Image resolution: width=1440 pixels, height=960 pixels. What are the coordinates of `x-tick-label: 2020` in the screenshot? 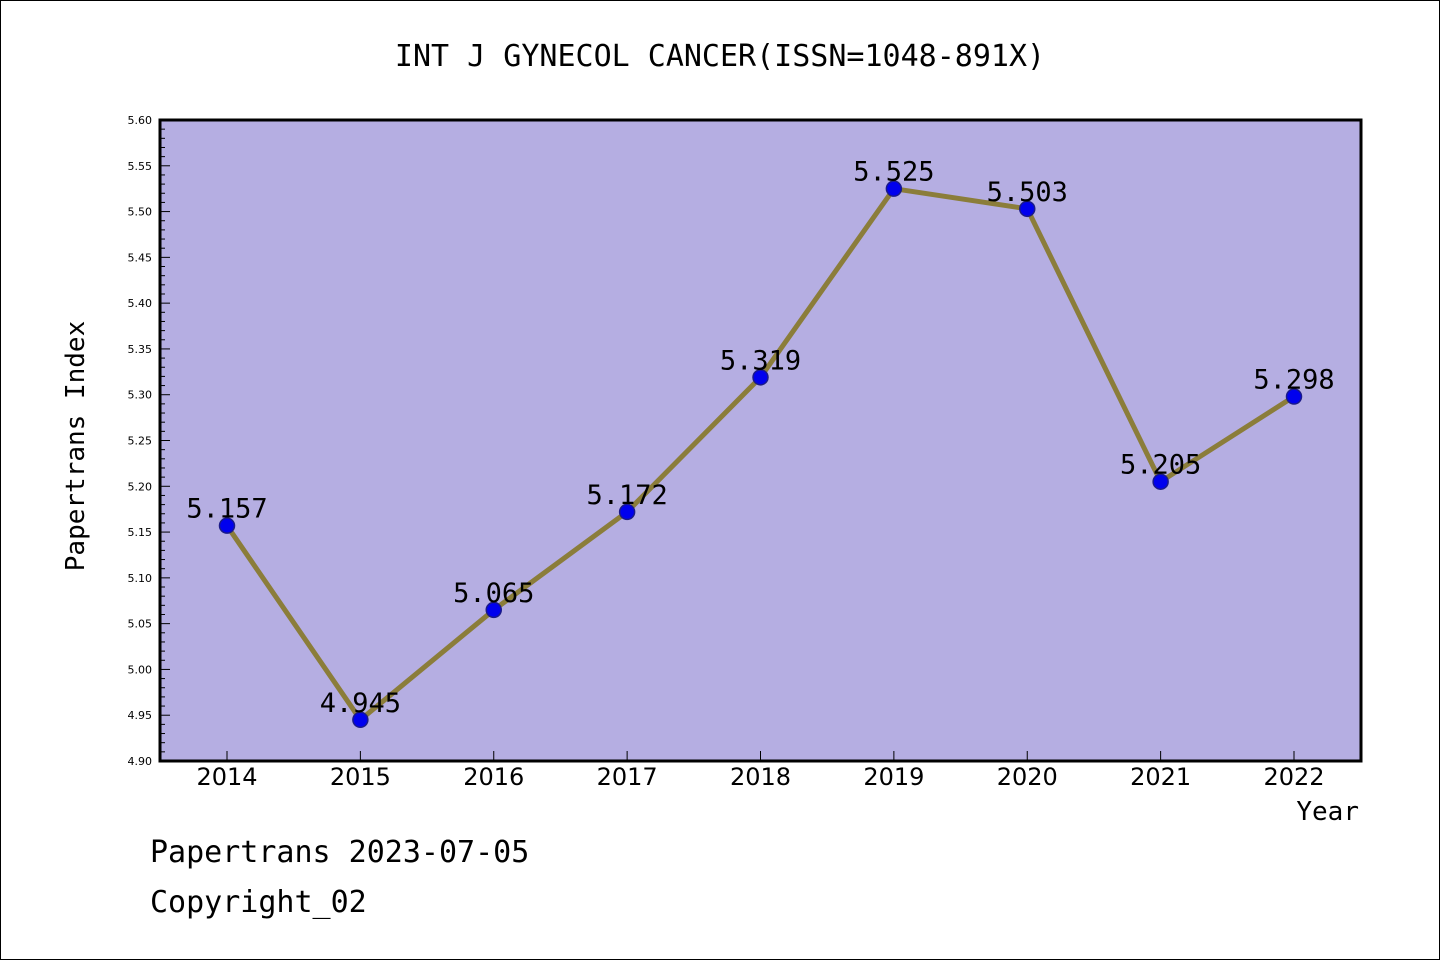 It's located at (1027, 777).